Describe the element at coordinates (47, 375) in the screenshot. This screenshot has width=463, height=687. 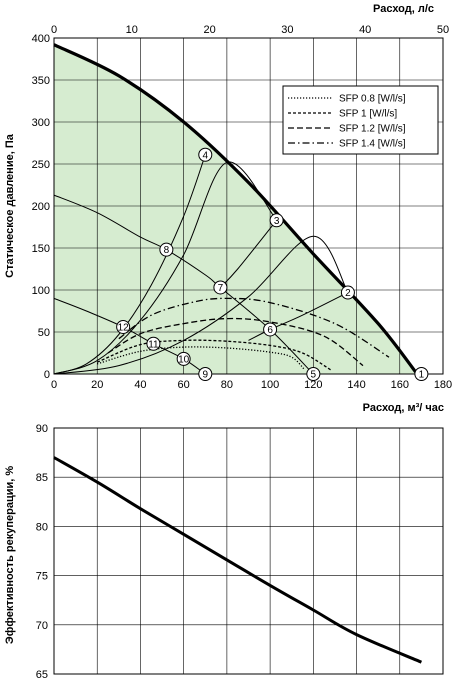
I see `y-tick-label: 0` at that location.